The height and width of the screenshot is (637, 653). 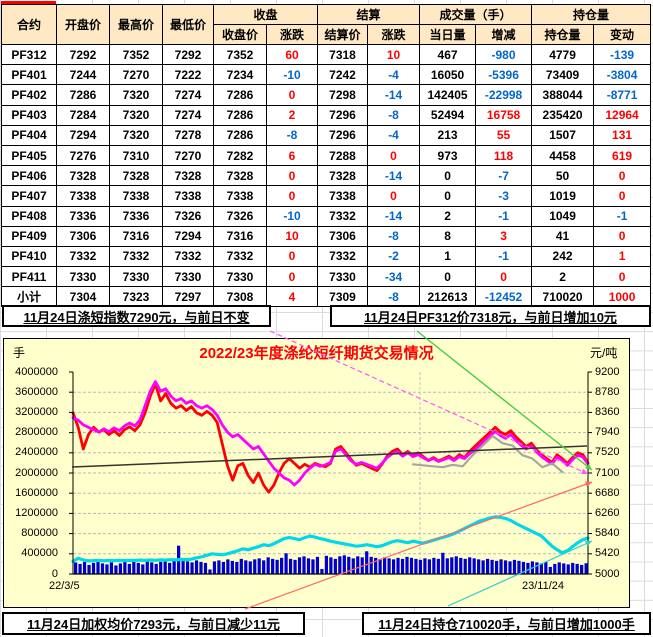 I want to click on cell-oi_chg: -139, so click(x=622, y=54).